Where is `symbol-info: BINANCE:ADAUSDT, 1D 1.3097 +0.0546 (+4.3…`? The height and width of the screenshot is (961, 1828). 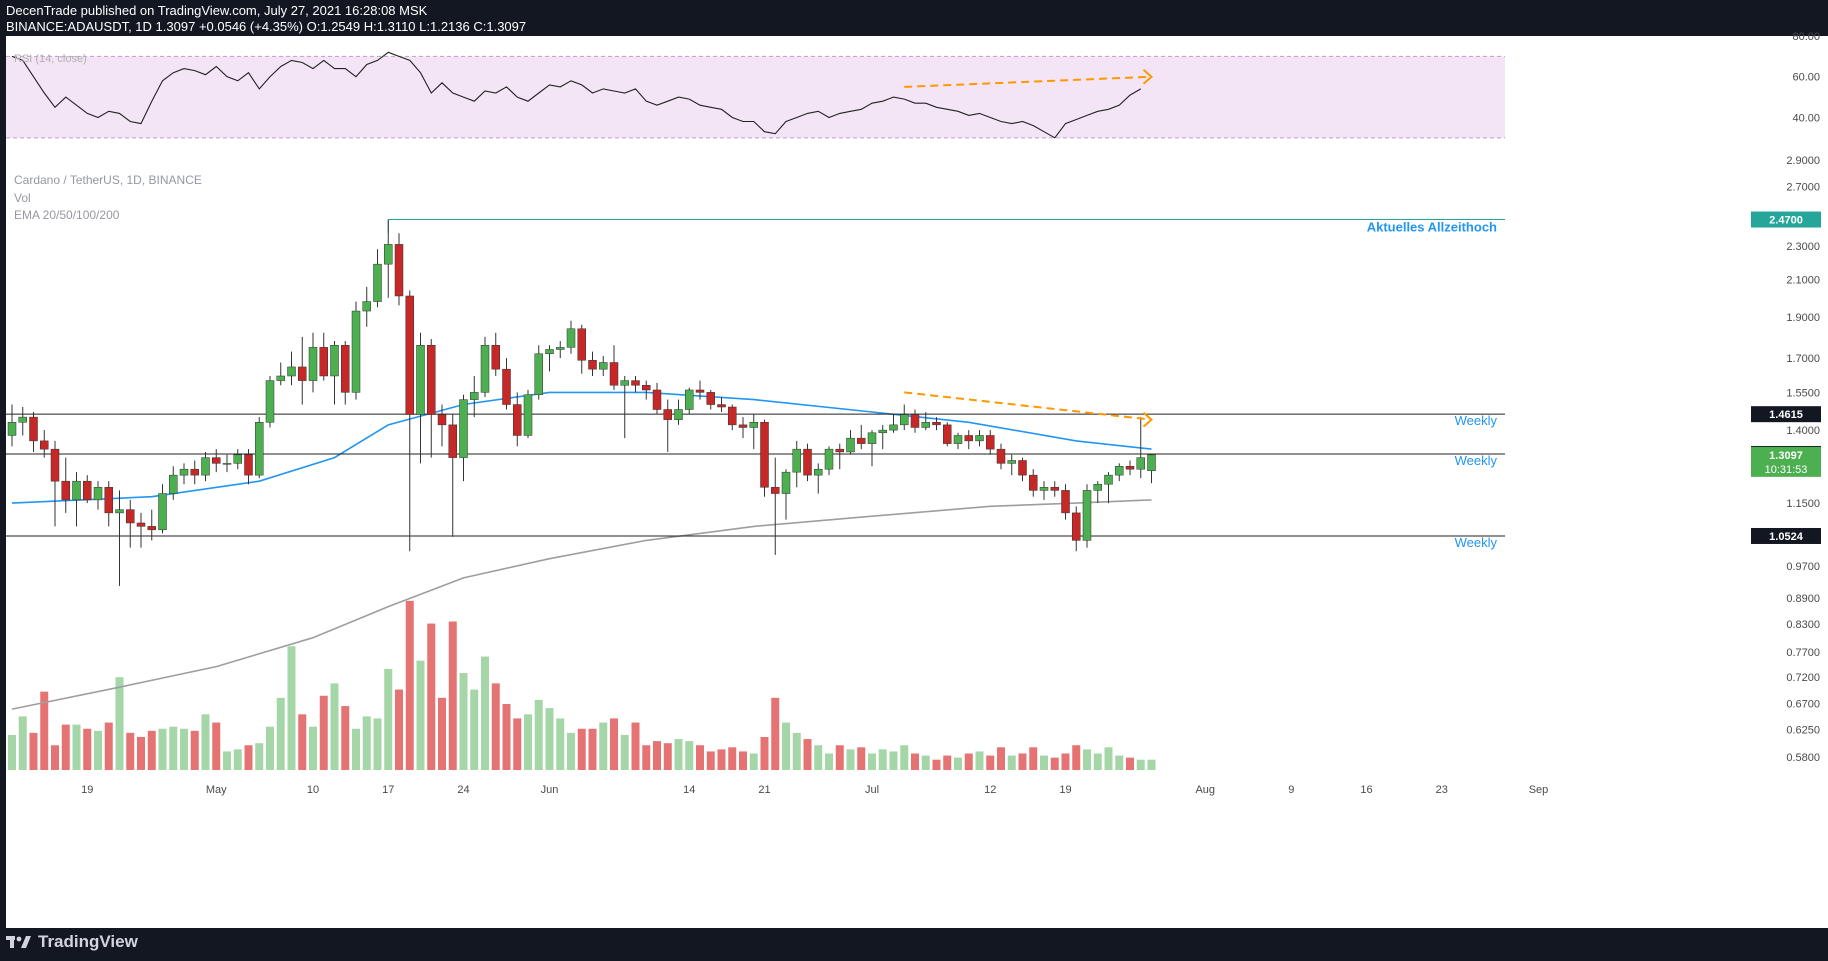
symbol-info: BINANCE:ADAUSDT, 1D 1.3097 +0.0546 (+4.3… is located at coordinates (266, 26).